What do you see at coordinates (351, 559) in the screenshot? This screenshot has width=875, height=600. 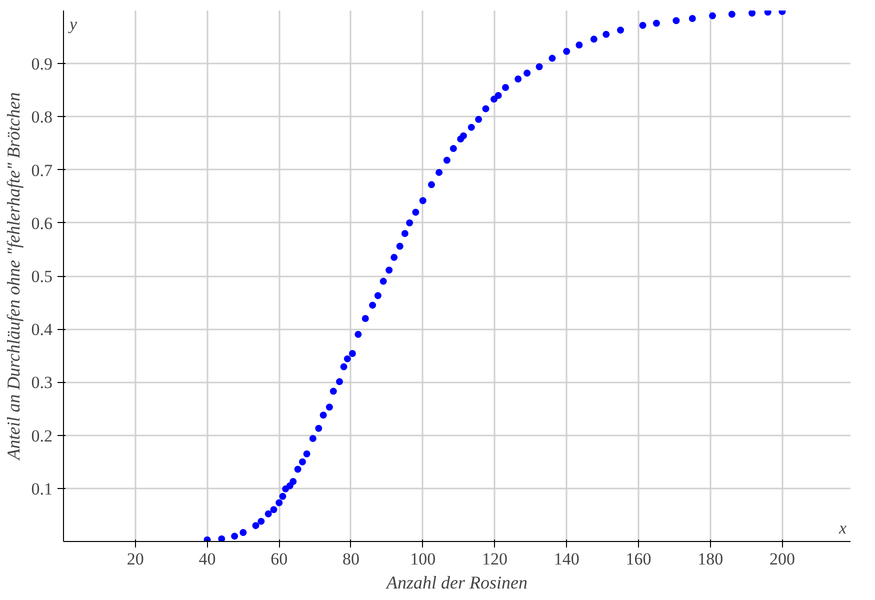 I see `x-tick-label: 80` at bounding box center [351, 559].